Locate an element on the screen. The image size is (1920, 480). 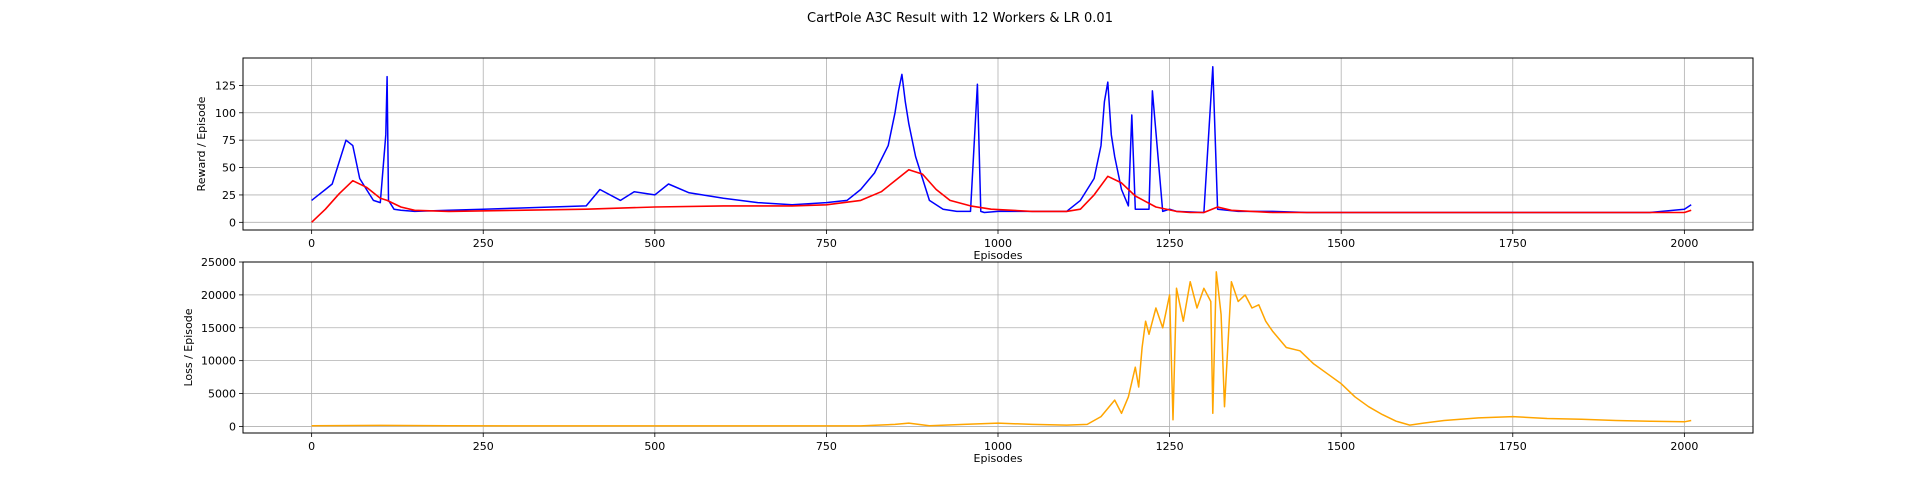
y-tick-label: 25 is located at coordinates (229, 195).